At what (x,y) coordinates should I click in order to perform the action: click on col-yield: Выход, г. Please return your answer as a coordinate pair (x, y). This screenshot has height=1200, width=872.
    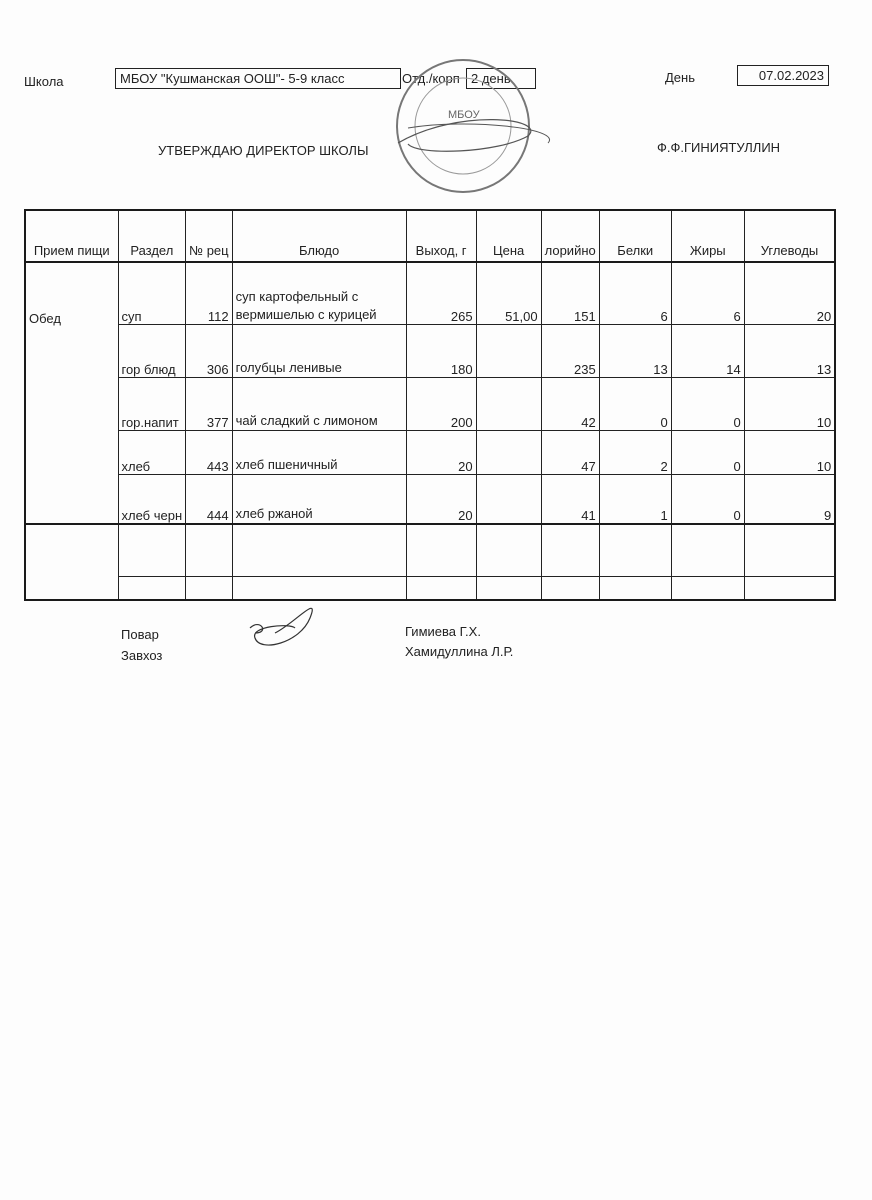
    Looking at the image, I should click on (441, 236).